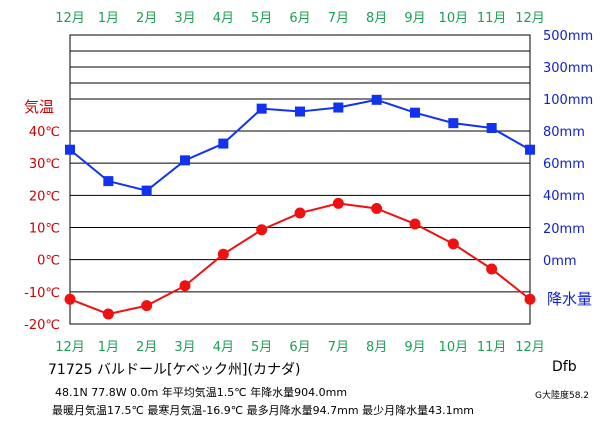 The width and height of the screenshot is (611, 425). Describe the element at coordinates (564, 367) in the screenshot. I see `koppen-class: Dfb` at that location.